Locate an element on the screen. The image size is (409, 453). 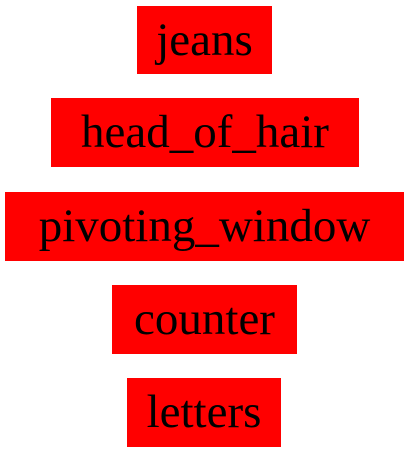
label-counter: counter is located at coordinates (204, 319).